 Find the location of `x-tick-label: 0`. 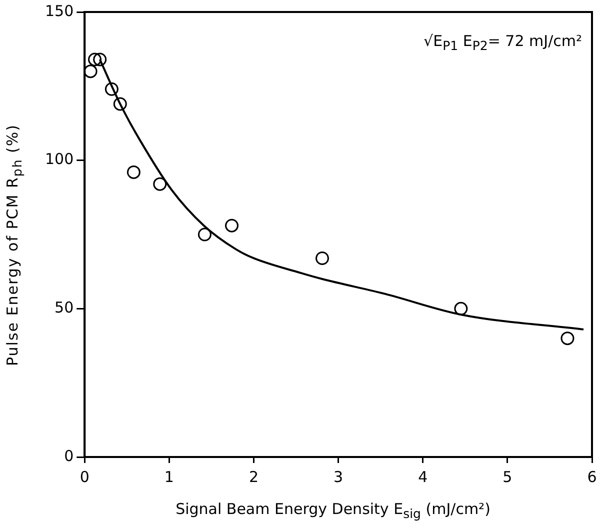

x-tick-label: 0 is located at coordinates (85, 477).